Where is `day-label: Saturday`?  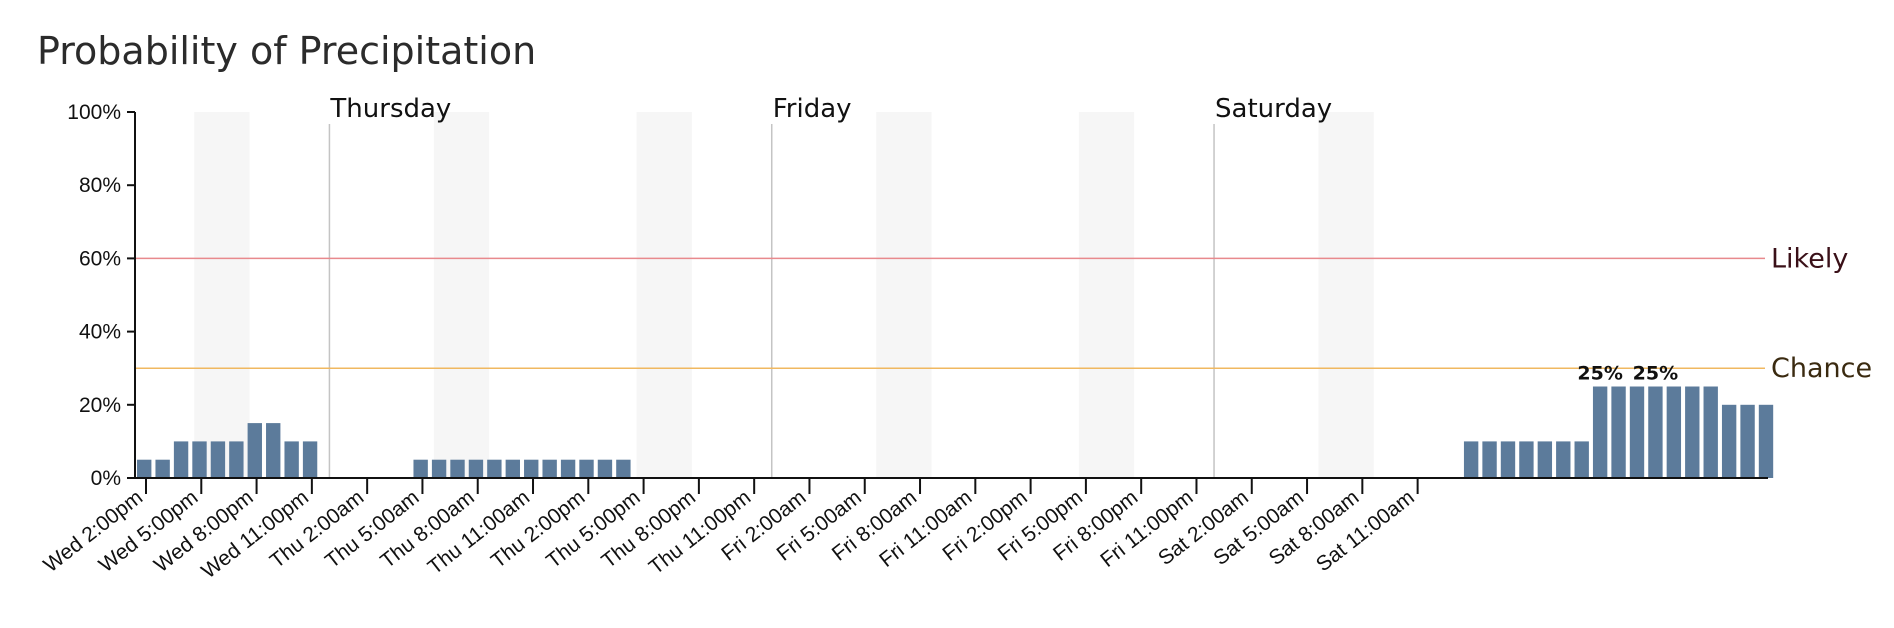 day-label: Saturday is located at coordinates (1273, 109).